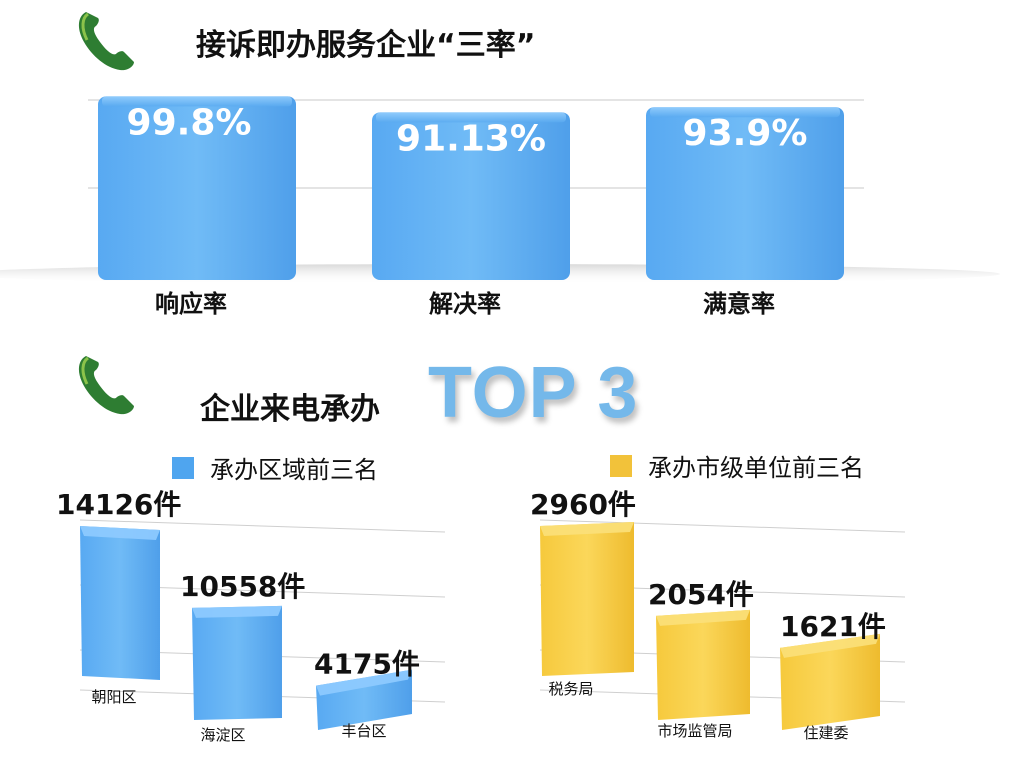 The image size is (1024, 768). Describe the element at coordinates (465, 304) in the screenshot. I see `category-label-1: 解决率` at that location.